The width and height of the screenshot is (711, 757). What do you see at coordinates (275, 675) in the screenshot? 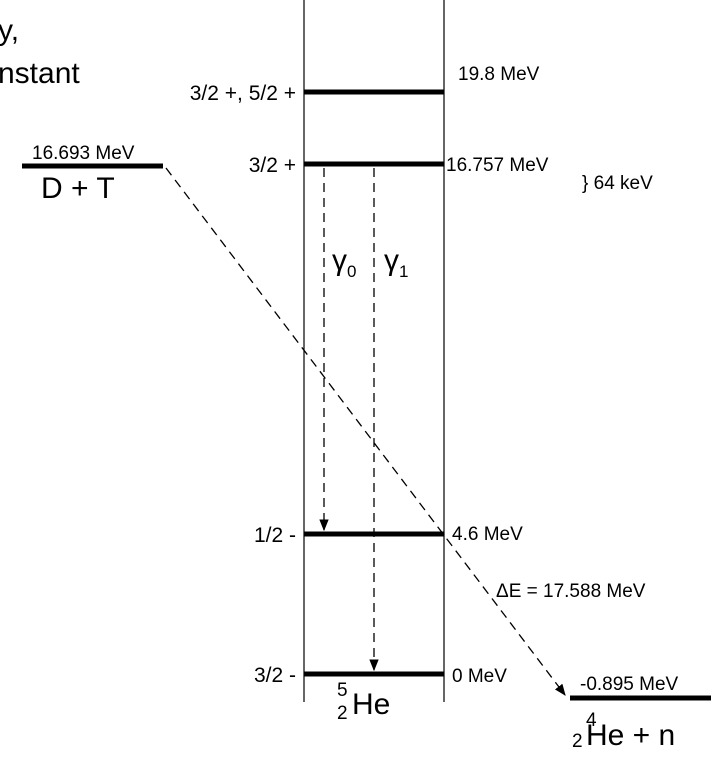
I see `spin-label-0: 3/2 -` at bounding box center [275, 675].